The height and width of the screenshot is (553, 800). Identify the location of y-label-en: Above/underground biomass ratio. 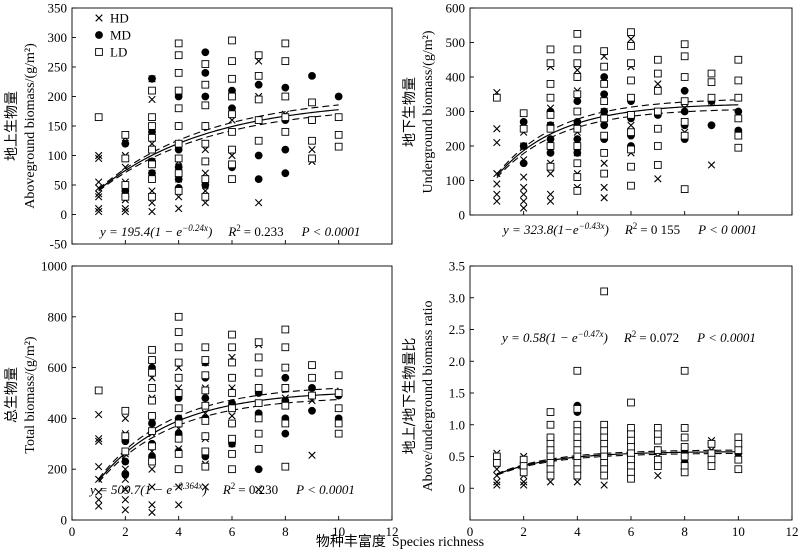
(428, 395).